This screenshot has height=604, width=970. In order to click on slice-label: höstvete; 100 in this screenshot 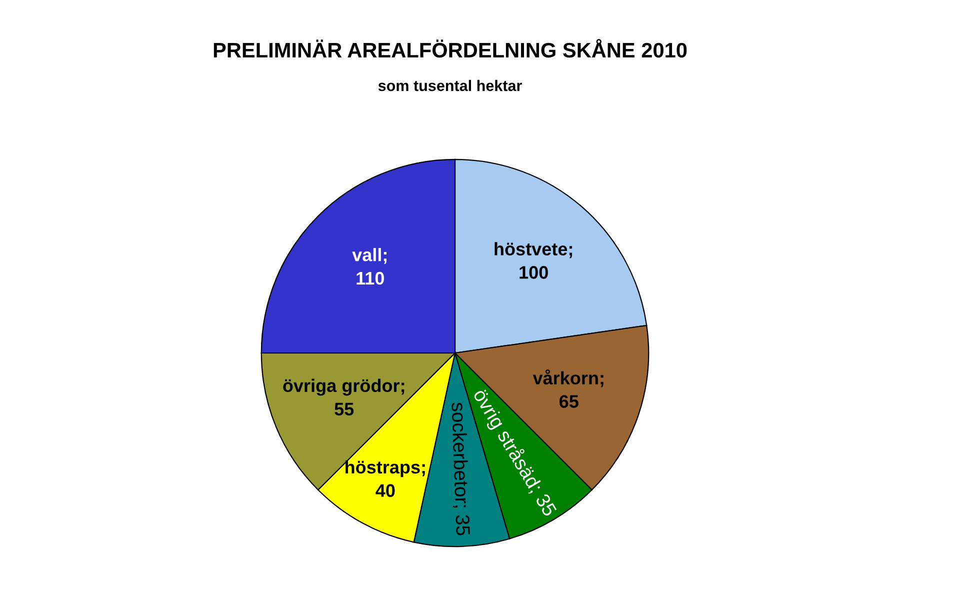, I will do `click(533, 260)`.